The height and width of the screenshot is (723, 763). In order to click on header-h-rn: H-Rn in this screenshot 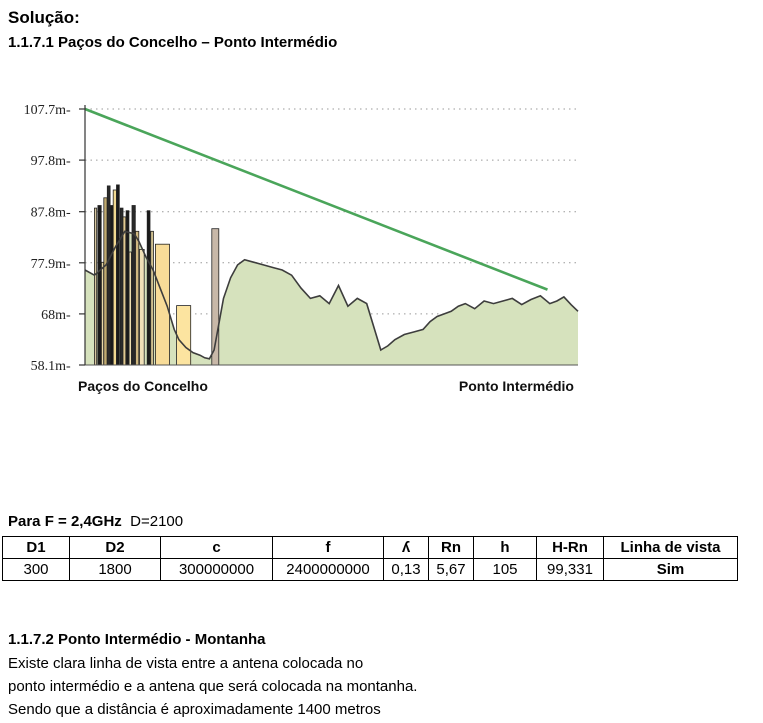, I will do `click(570, 547)`.